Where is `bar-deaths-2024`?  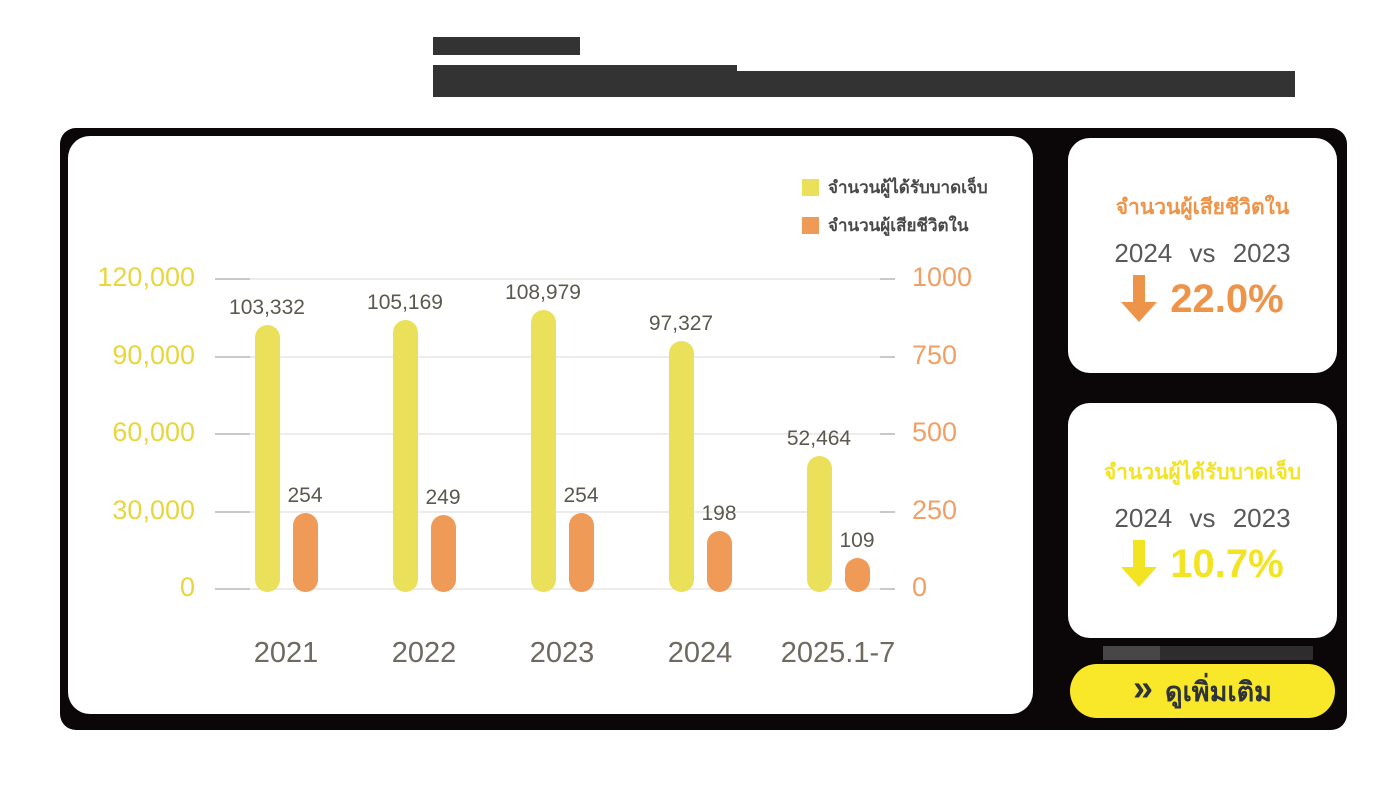
bar-deaths-2024 is located at coordinates (719, 561).